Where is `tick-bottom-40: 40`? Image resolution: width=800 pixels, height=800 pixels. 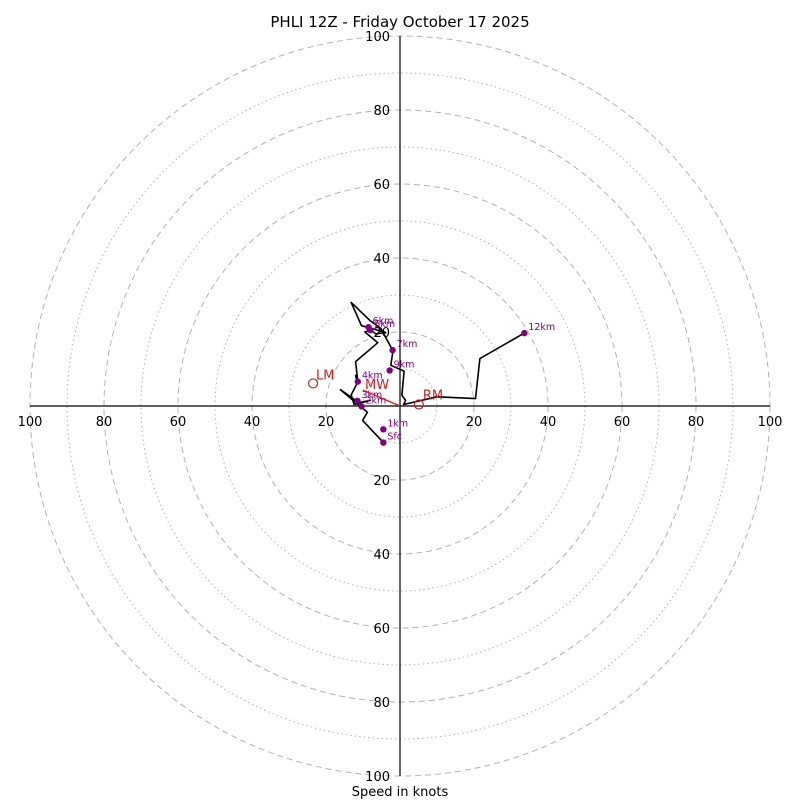 tick-bottom-40: 40 is located at coordinates (381, 555).